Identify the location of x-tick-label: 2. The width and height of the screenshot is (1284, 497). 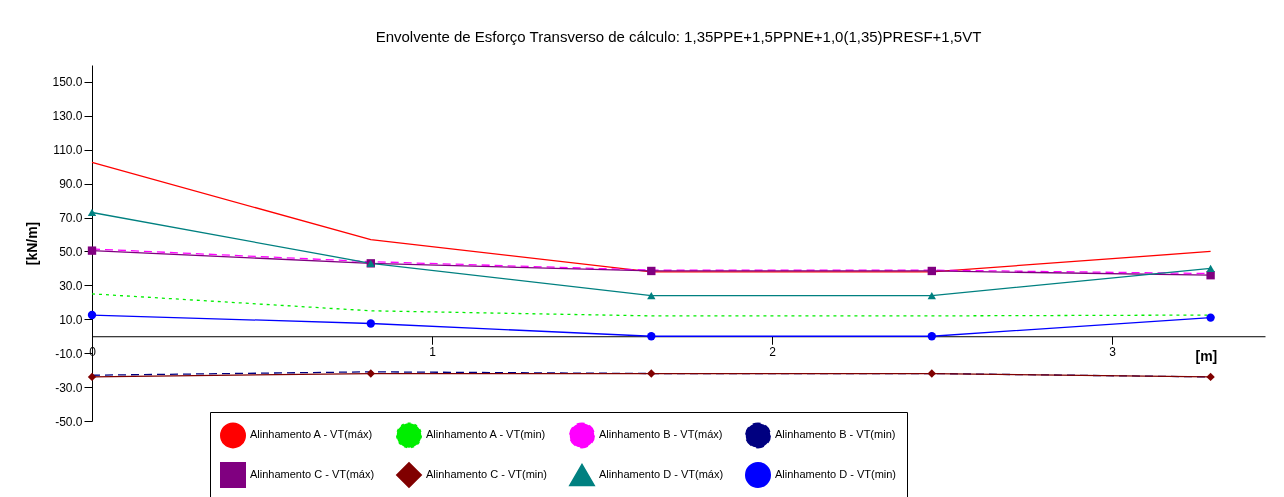
(773, 351).